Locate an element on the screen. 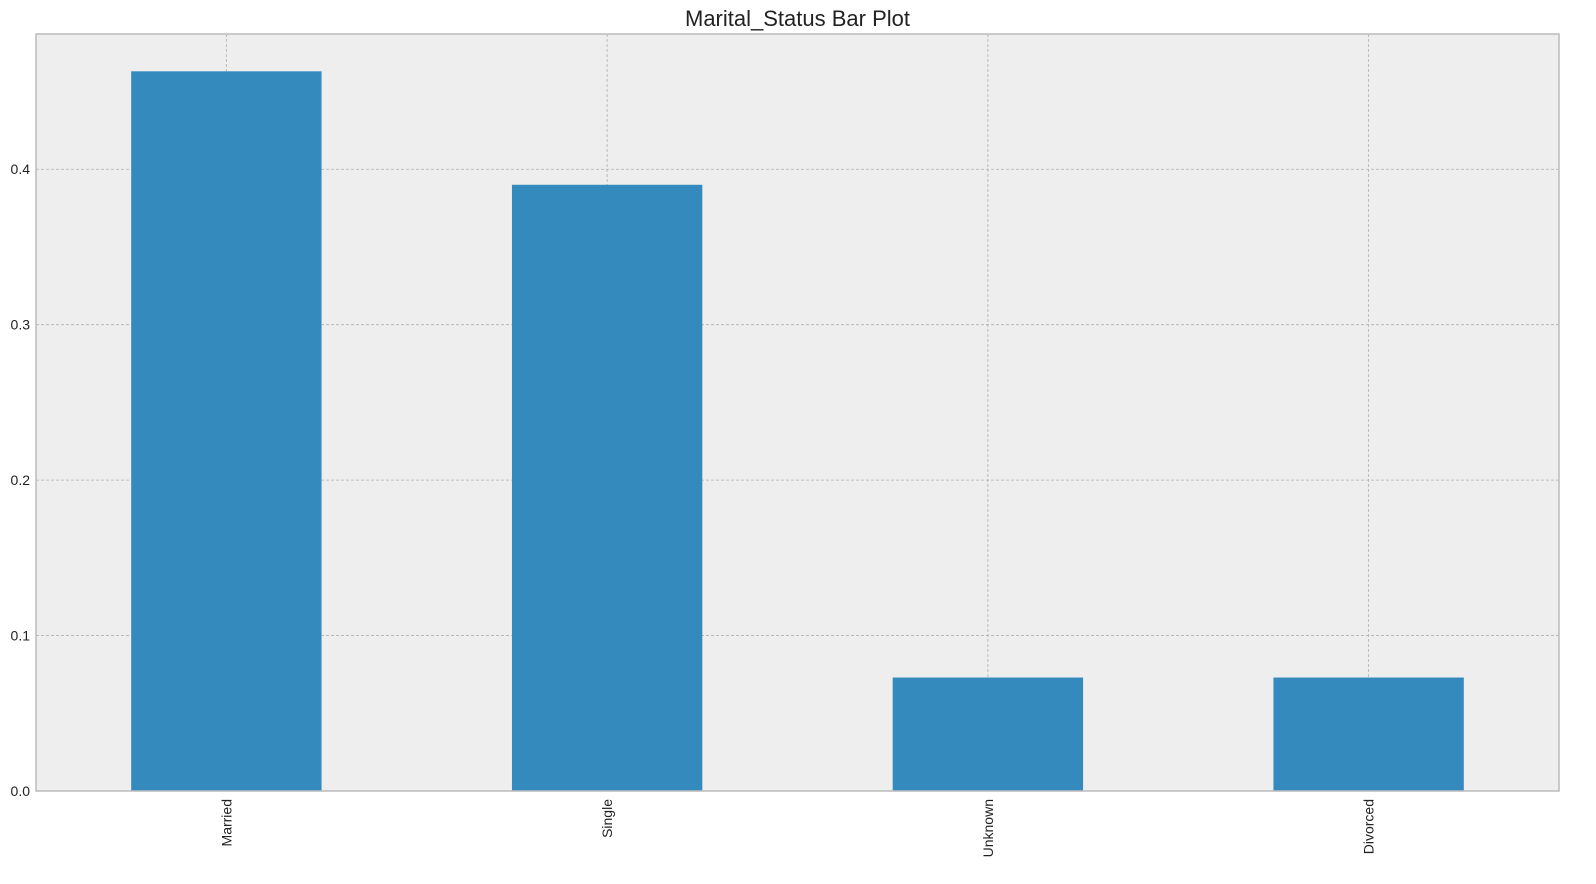  y-tick-label: 0.3 is located at coordinates (21, 325).